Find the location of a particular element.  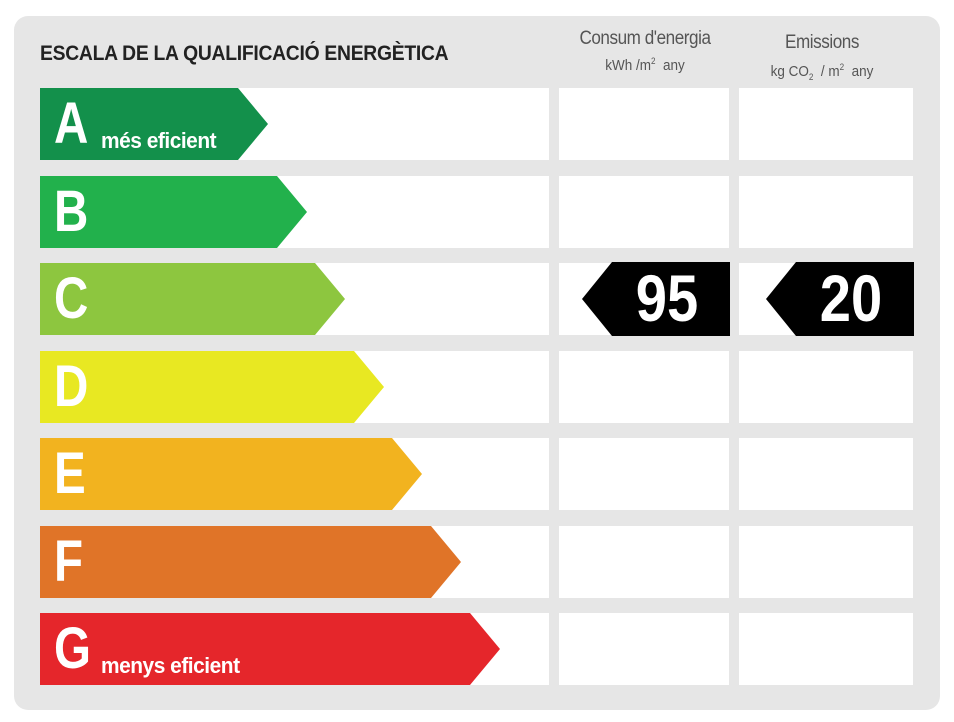

emissions-cell-g is located at coordinates (826, 649).